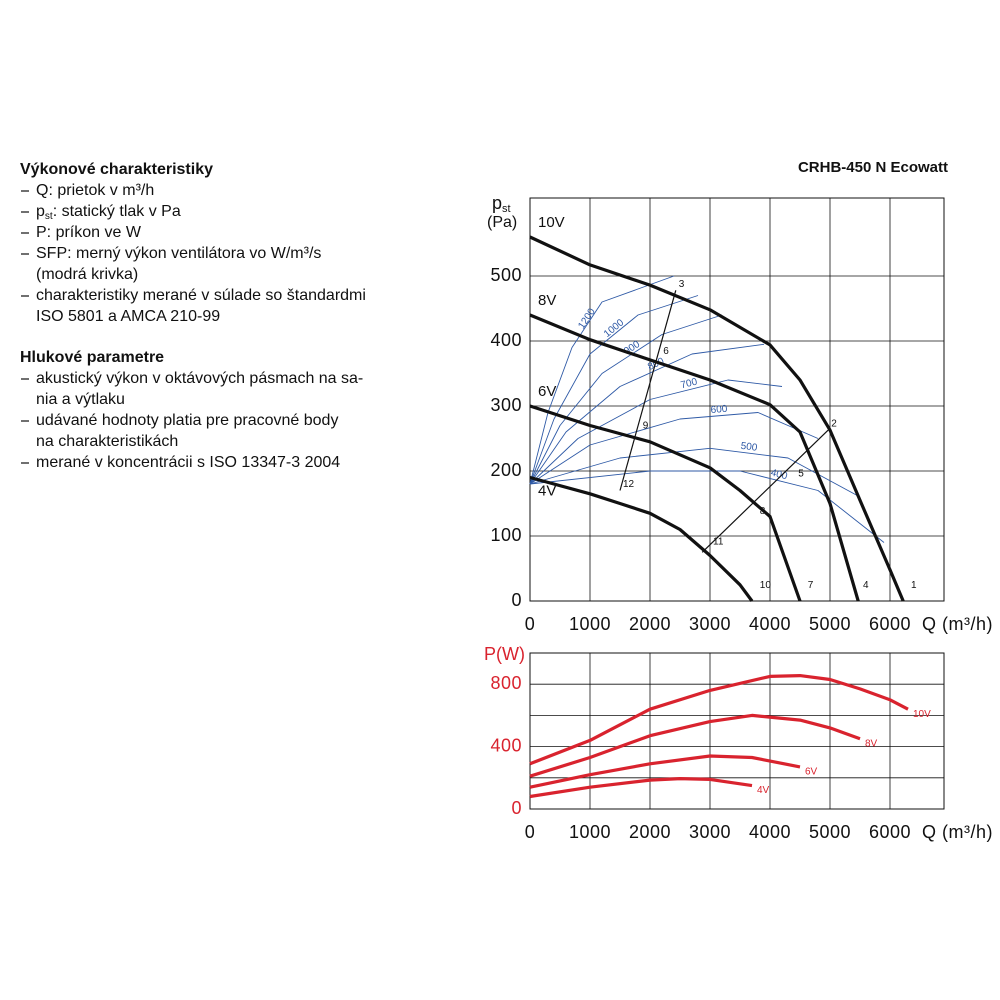  Describe the element at coordinates (766, 585) in the screenshot. I see `point-label: 10` at that location.